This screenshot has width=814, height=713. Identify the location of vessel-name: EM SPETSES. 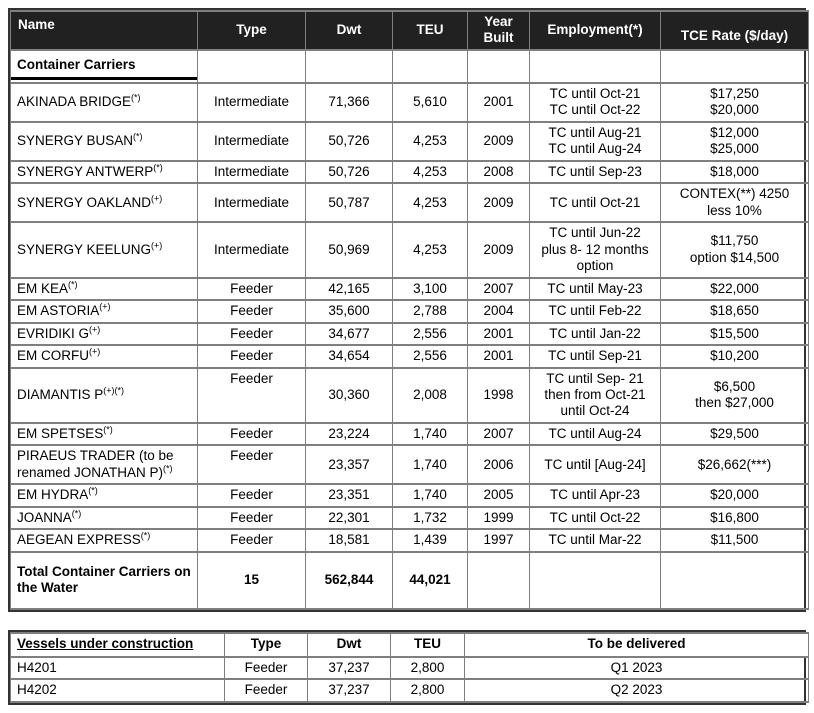
(60, 433).